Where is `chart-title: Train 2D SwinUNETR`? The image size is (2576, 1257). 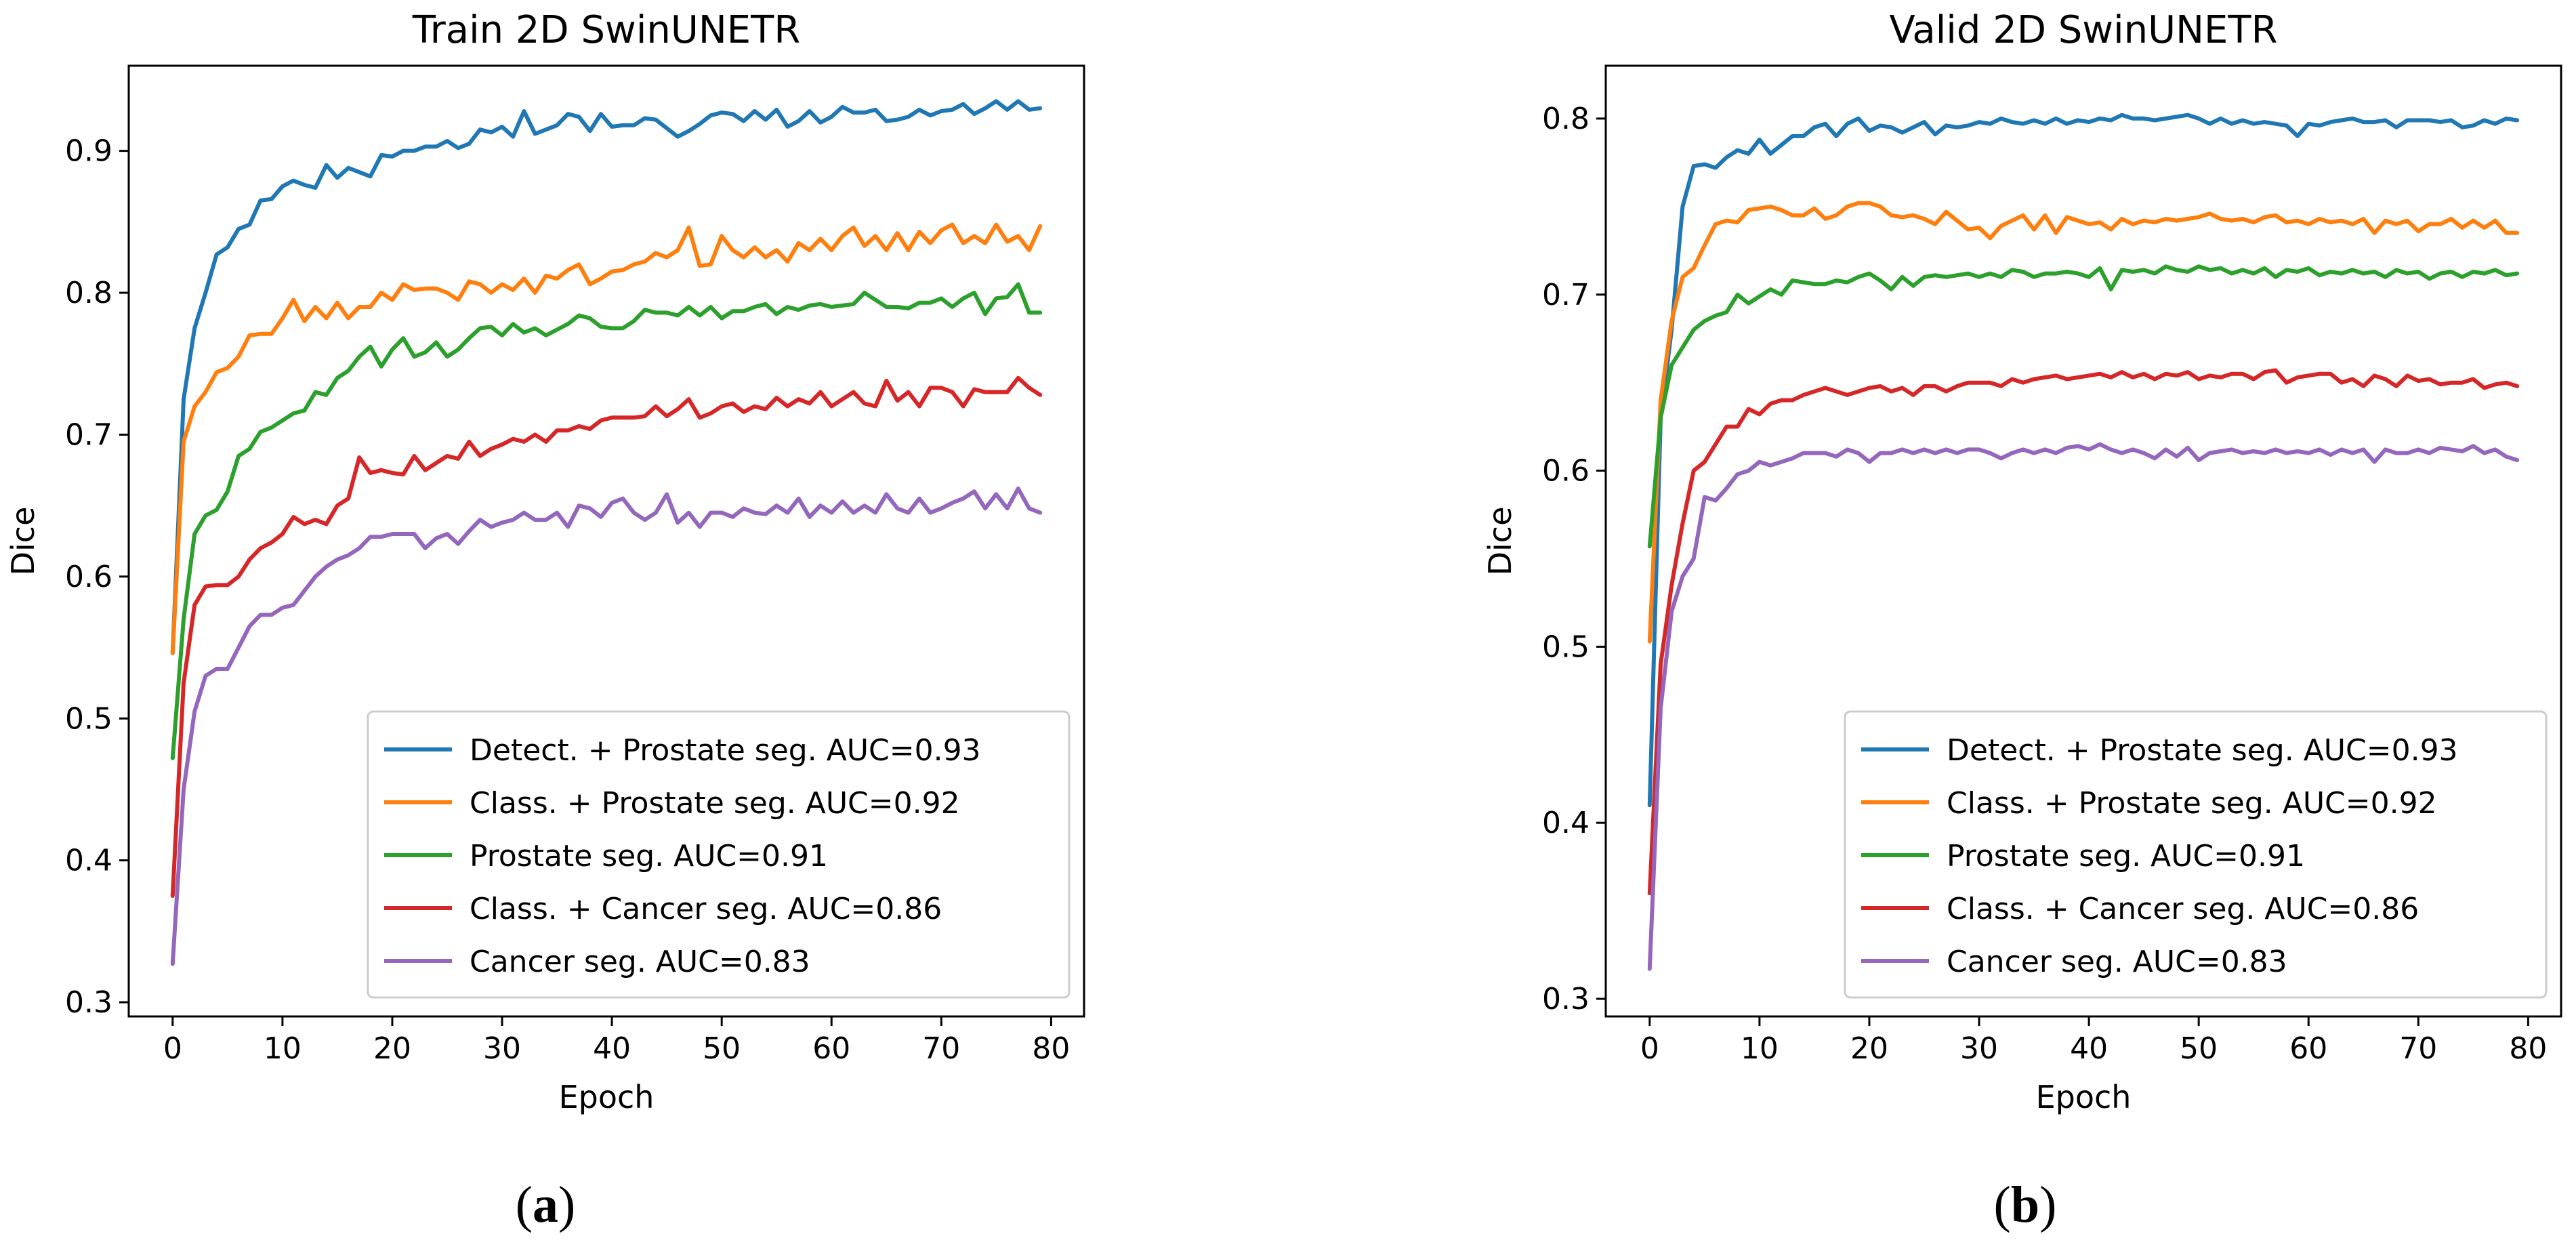
chart-title: Train 2D SwinUNETR is located at coordinates (606, 30).